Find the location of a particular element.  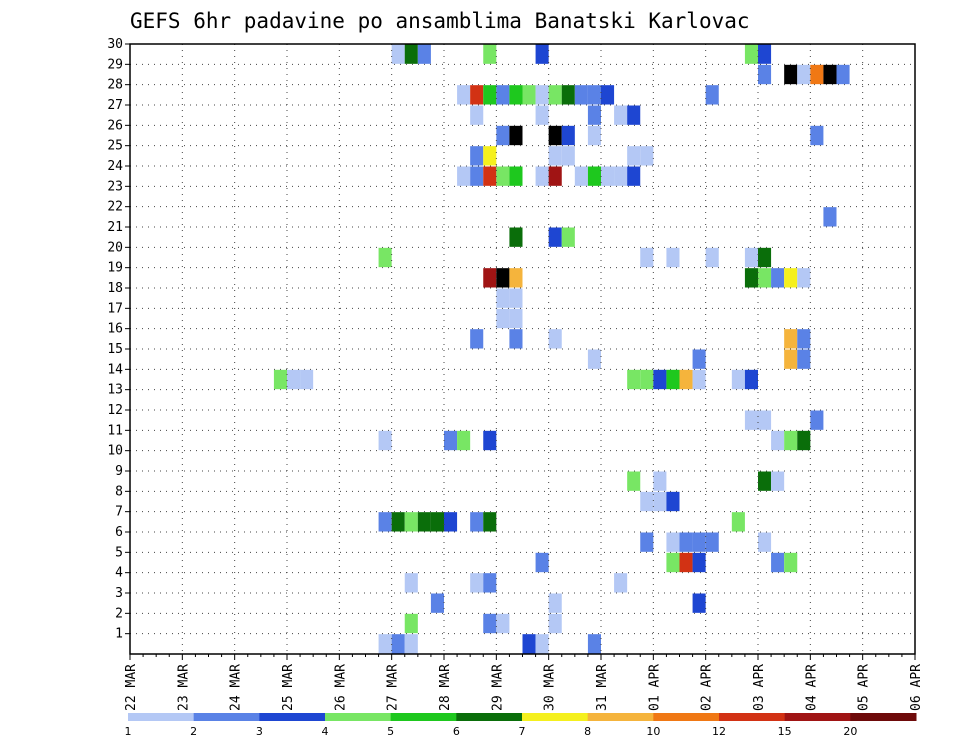

y-tick-label: 25 is located at coordinates (115, 146).